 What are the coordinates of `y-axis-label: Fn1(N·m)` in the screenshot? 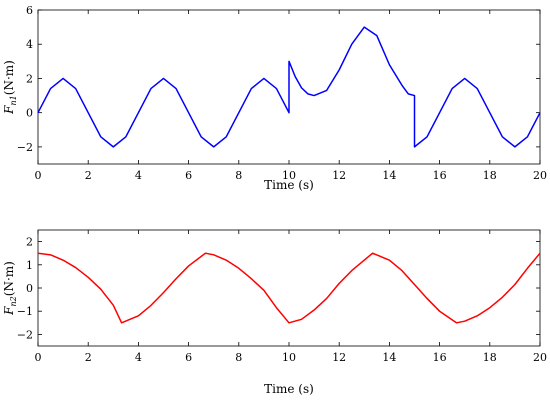 It's located at (10, 87).